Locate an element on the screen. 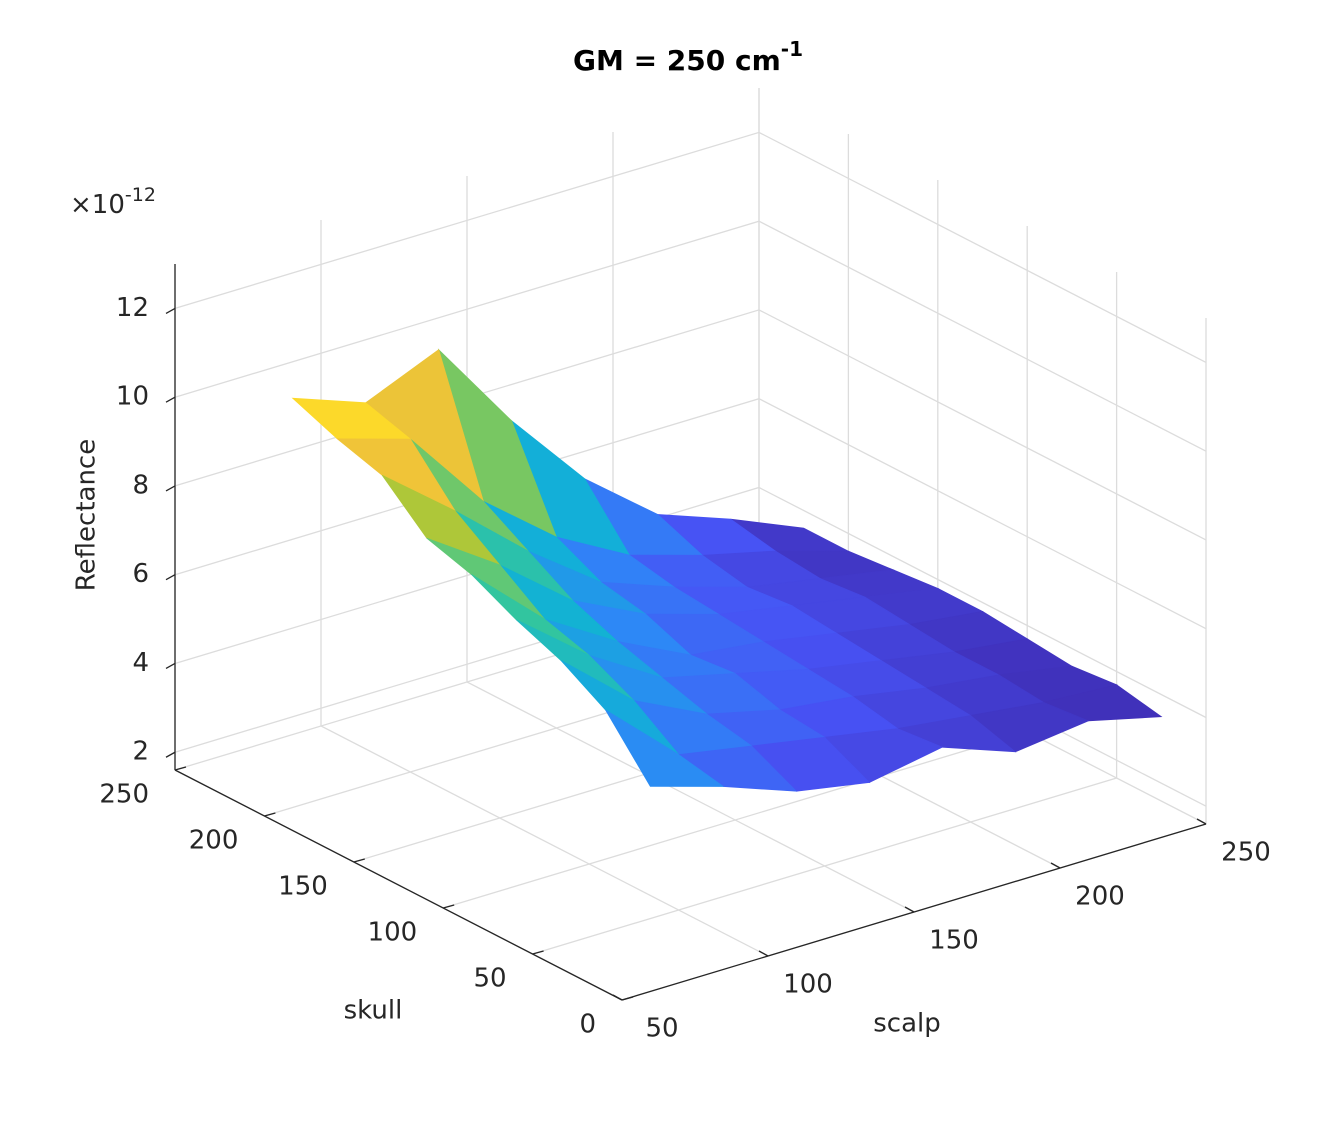 The image size is (1333, 1125). x-tick-label: 100 is located at coordinates (808, 985).